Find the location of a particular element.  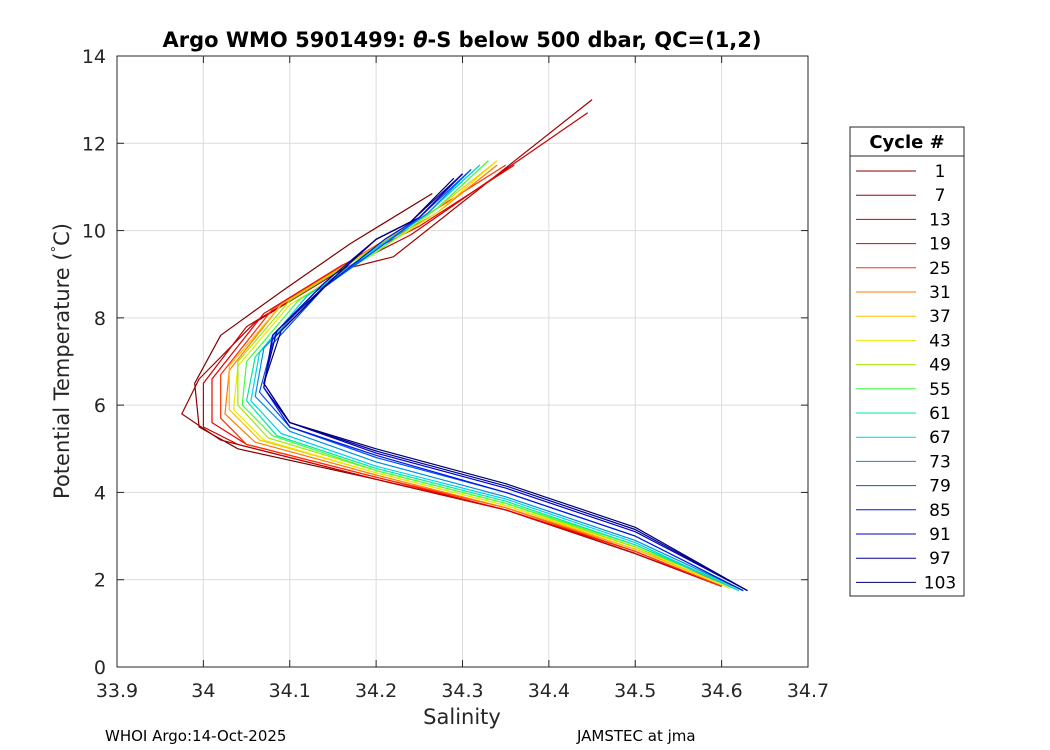

legend-label-cycle-43: 43 is located at coordinates (940, 341).